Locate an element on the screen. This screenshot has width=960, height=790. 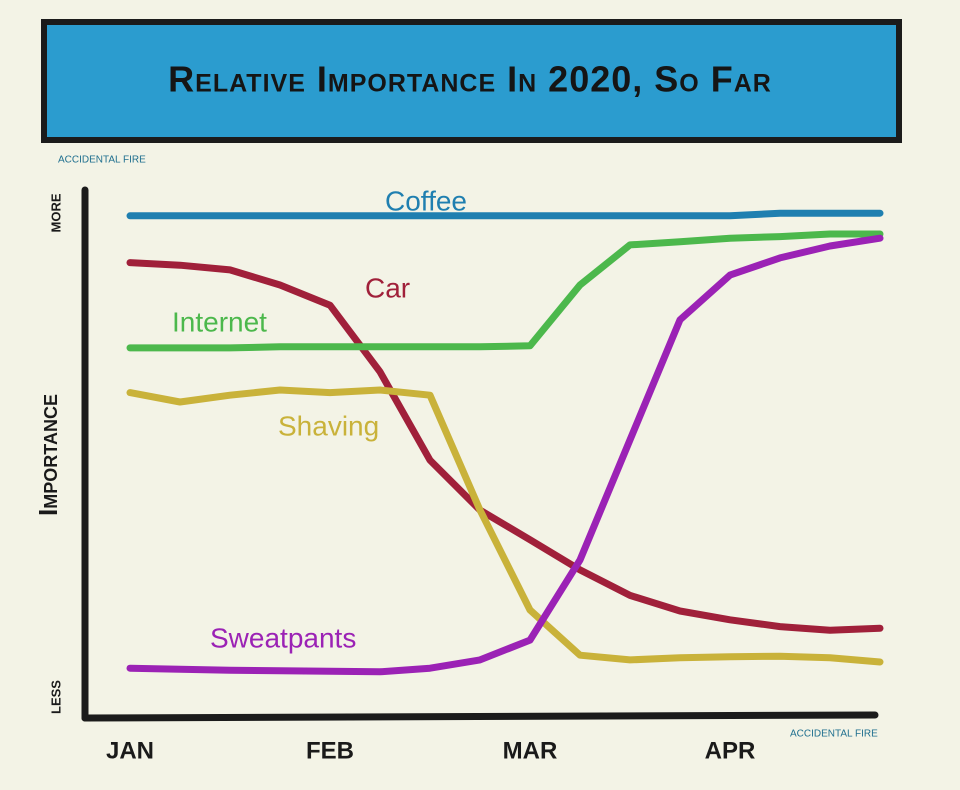
series-label: Shaving is located at coordinates (328, 425).